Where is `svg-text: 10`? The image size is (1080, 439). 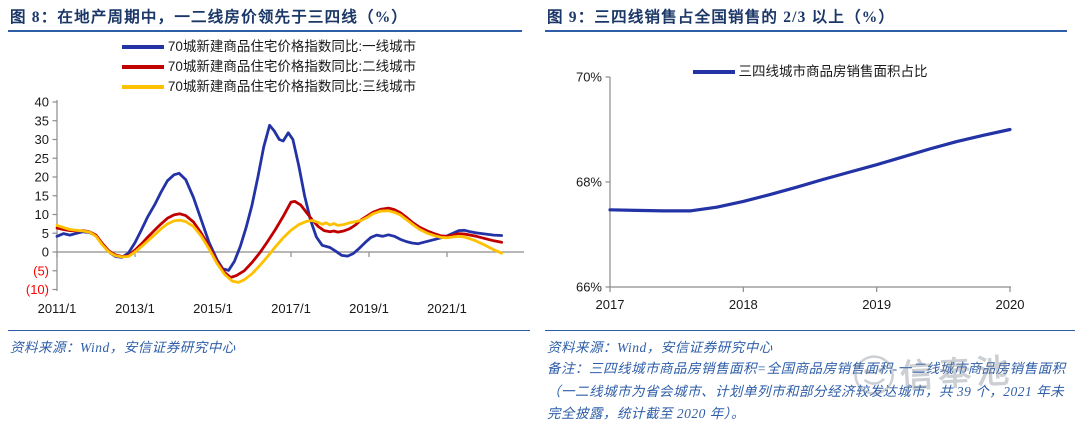 svg-text: 10 is located at coordinates (42, 214).